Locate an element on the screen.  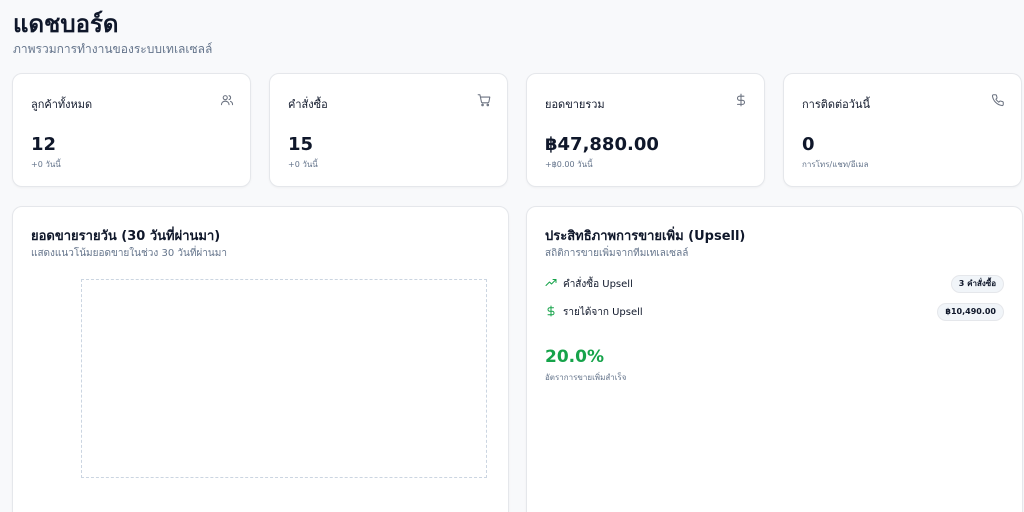
upsell-revenue-badge: ฿10,490.00 is located at coordinates (970, 312).